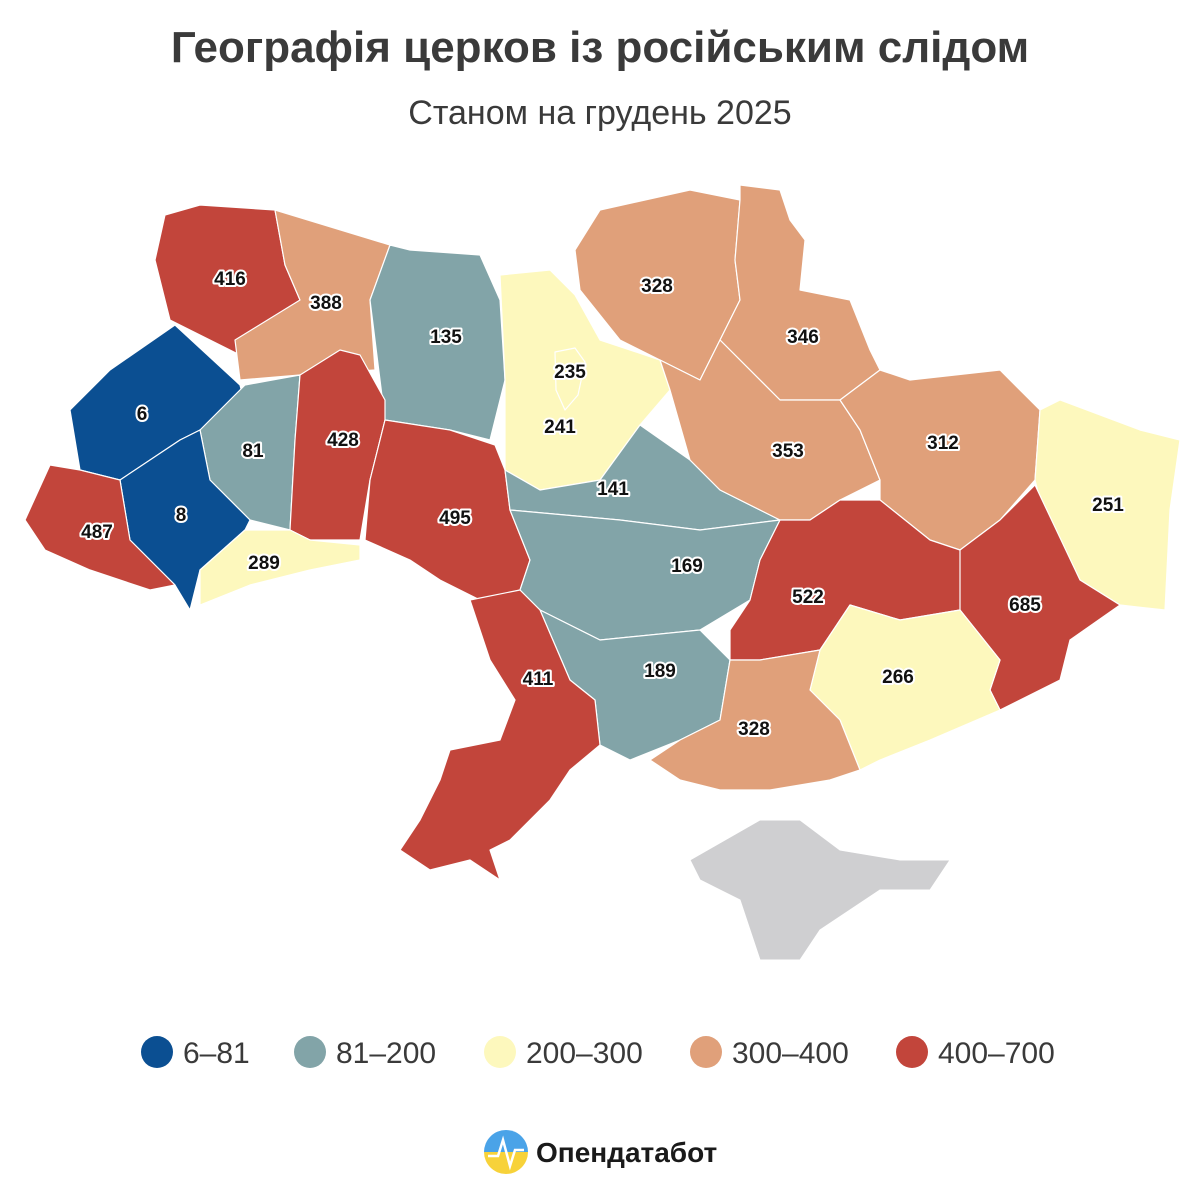 The width and height of the screenshot is (1200, 1200). Describe the element at coordinates (613, 489) in the screenshot. I see `region-value: 141` at that location.